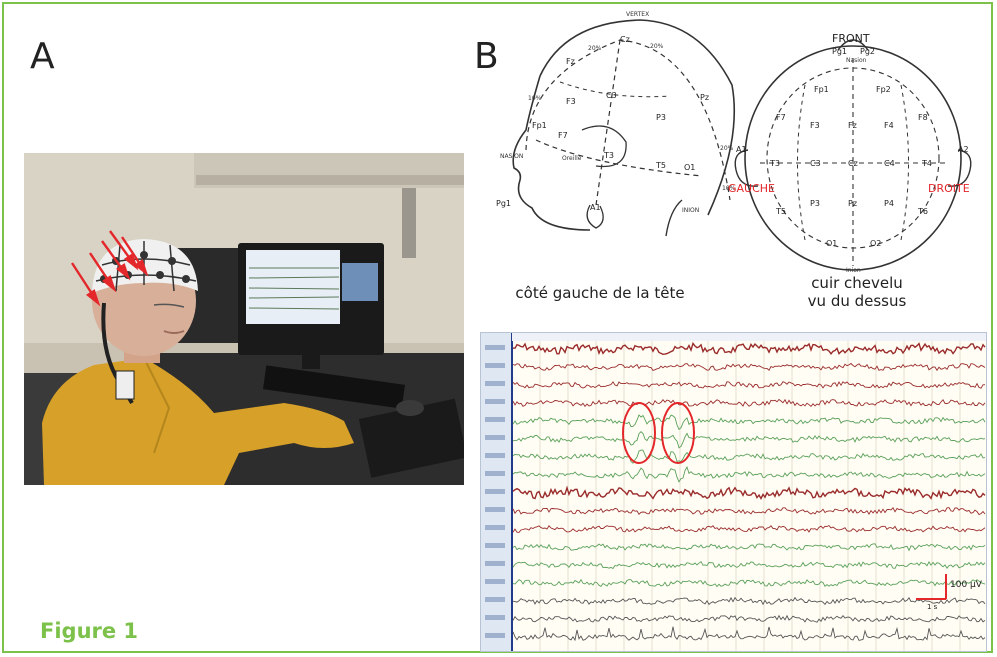 This screenshot has width=997, height=657. What do you see at coordinates (311, 306) in the screenshot?
I see `monitor` at bounding box center [311, 306].